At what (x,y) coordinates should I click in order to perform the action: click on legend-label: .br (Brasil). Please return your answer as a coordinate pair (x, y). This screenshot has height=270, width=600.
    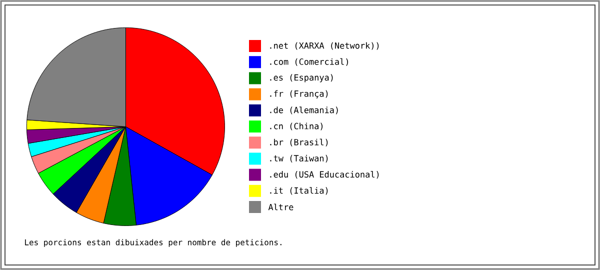
    Looking at the image, I should click on (299, 142).